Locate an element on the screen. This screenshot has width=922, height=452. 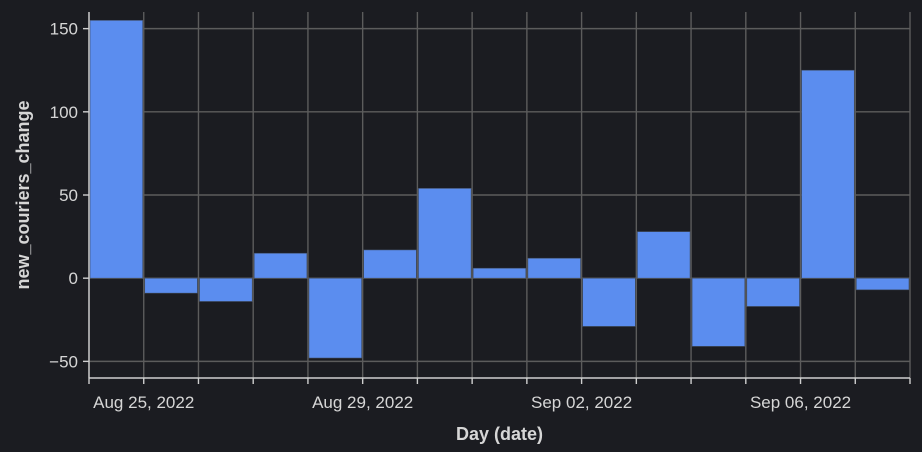
y-tick-label: 0 is located at coordinates (73, 278).